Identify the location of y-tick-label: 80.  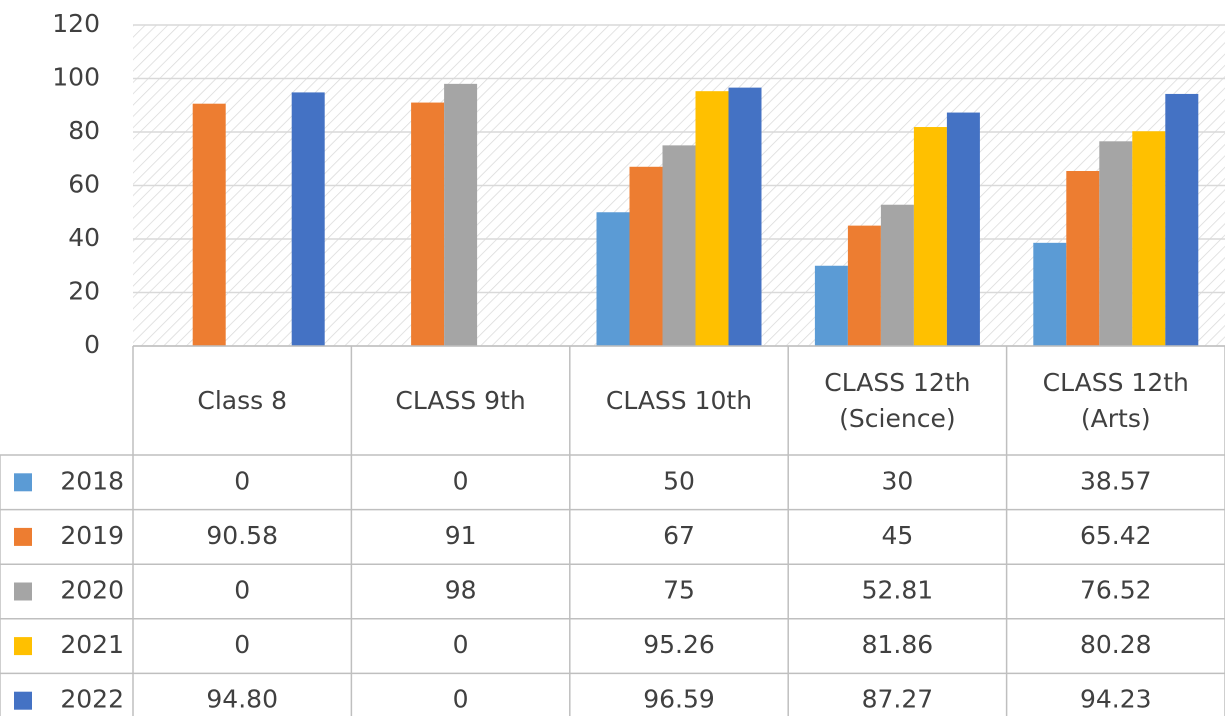
(84, 130).